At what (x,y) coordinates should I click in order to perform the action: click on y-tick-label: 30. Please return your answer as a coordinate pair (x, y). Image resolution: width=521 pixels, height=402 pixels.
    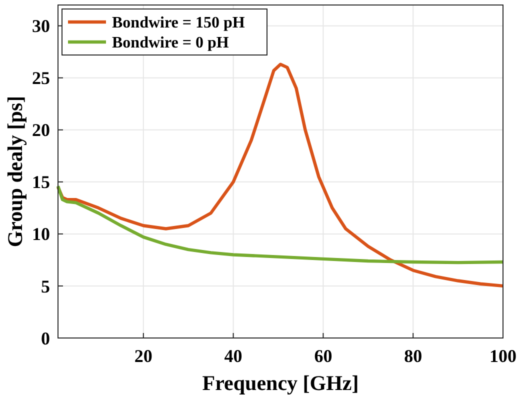
    Looking at the image, I should click on (41, 26).